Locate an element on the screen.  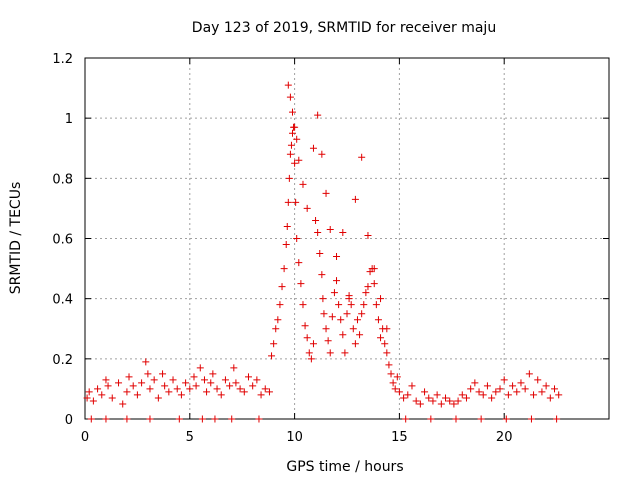
x-axis-label: GPS time / hours is located at coordinates (344, 467).